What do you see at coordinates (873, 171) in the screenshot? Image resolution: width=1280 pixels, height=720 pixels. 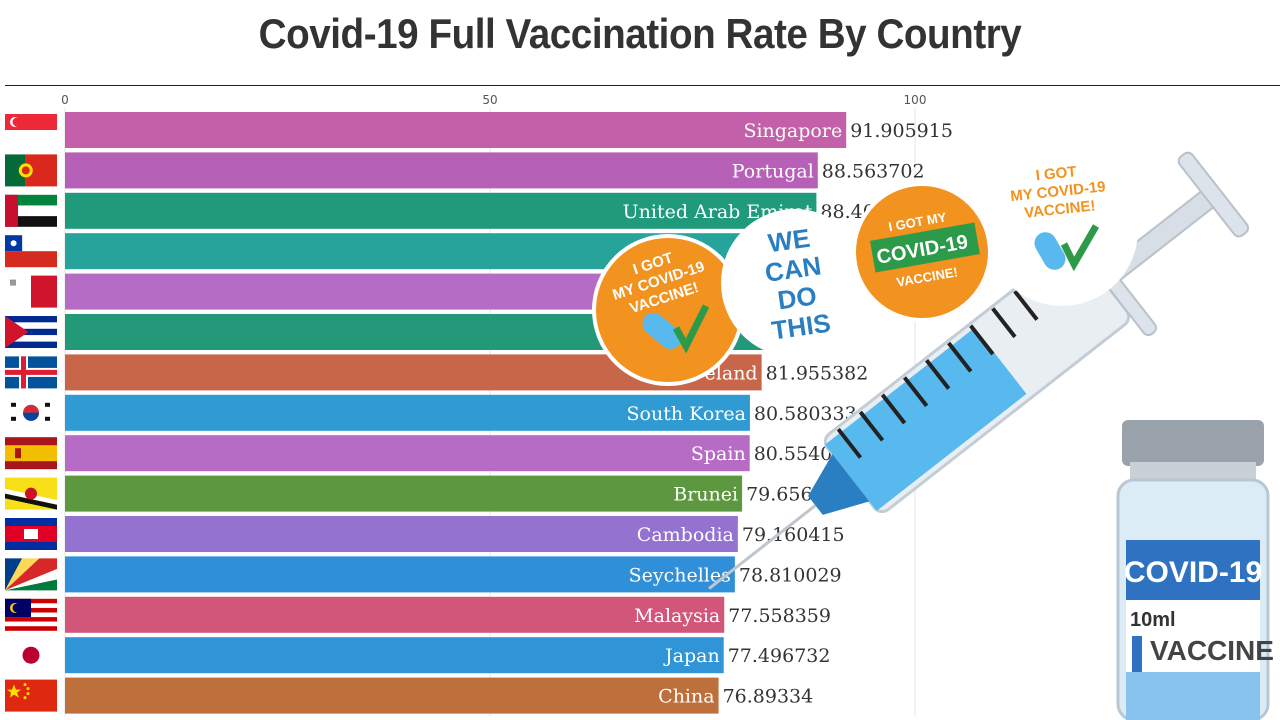 I see `value-label: 88.563702` at bounding box center [873, 171].